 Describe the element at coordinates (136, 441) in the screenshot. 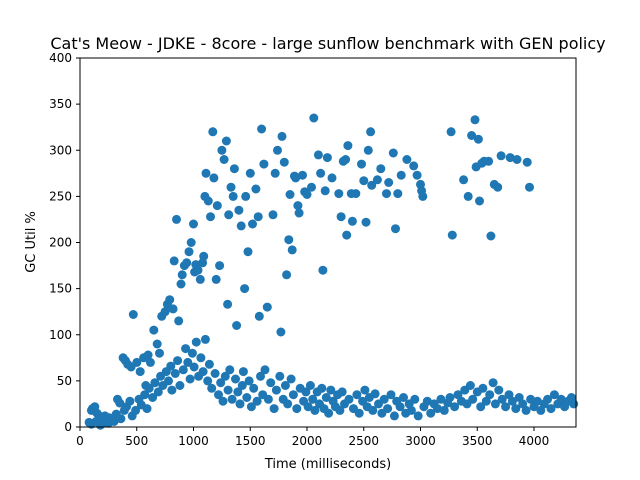

I see `x-tick-label: 500` at that location.